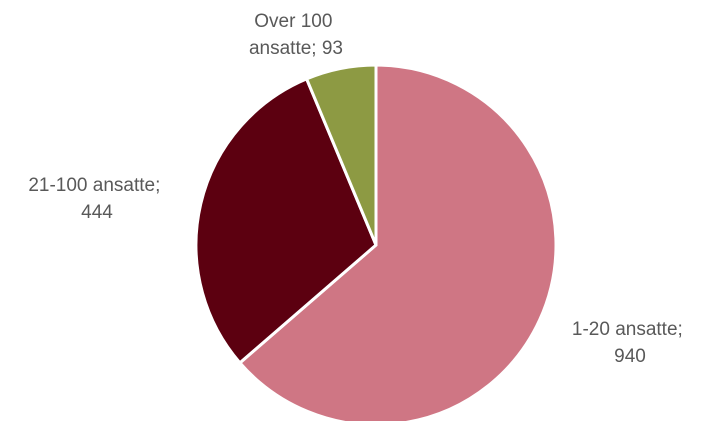  What do you see at coordinates (97, 212) in the screenshot?
I see `slice-label-21-100-ansatte-line-2: 444` at bounding box center [97, 212].